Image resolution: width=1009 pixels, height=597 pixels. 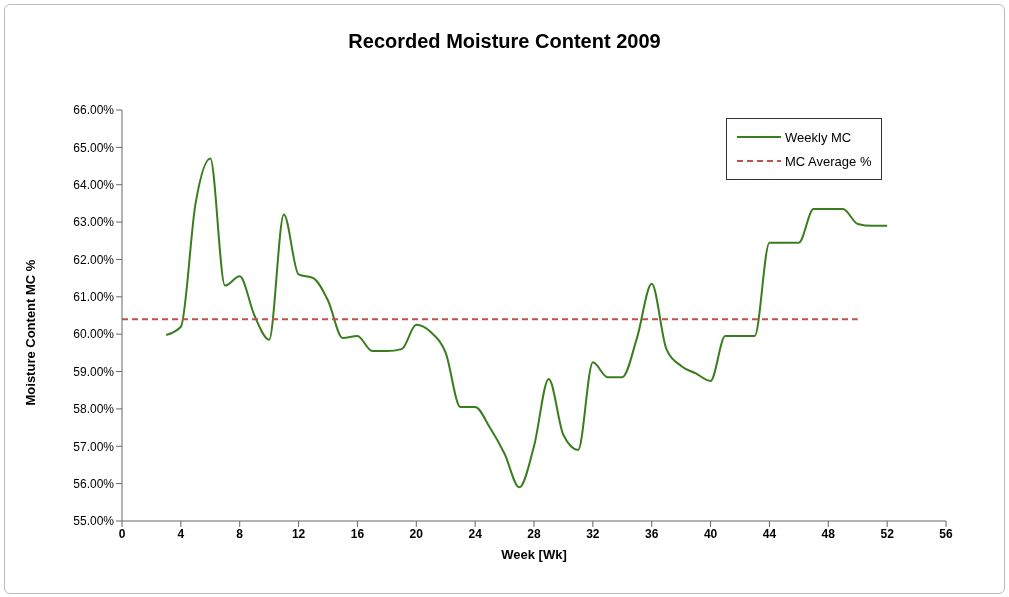 What do you see at coordinates (94, 297) in the screenshot?
I see `y-tick-label: 61.00%` at bounding box center [94, 297].